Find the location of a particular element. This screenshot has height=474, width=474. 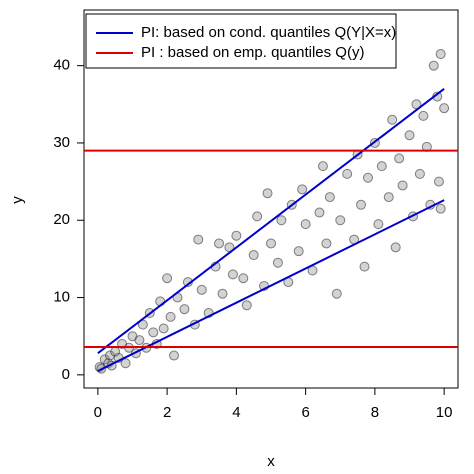

y-tick-label: 30 is located at coordinates (61, 142).